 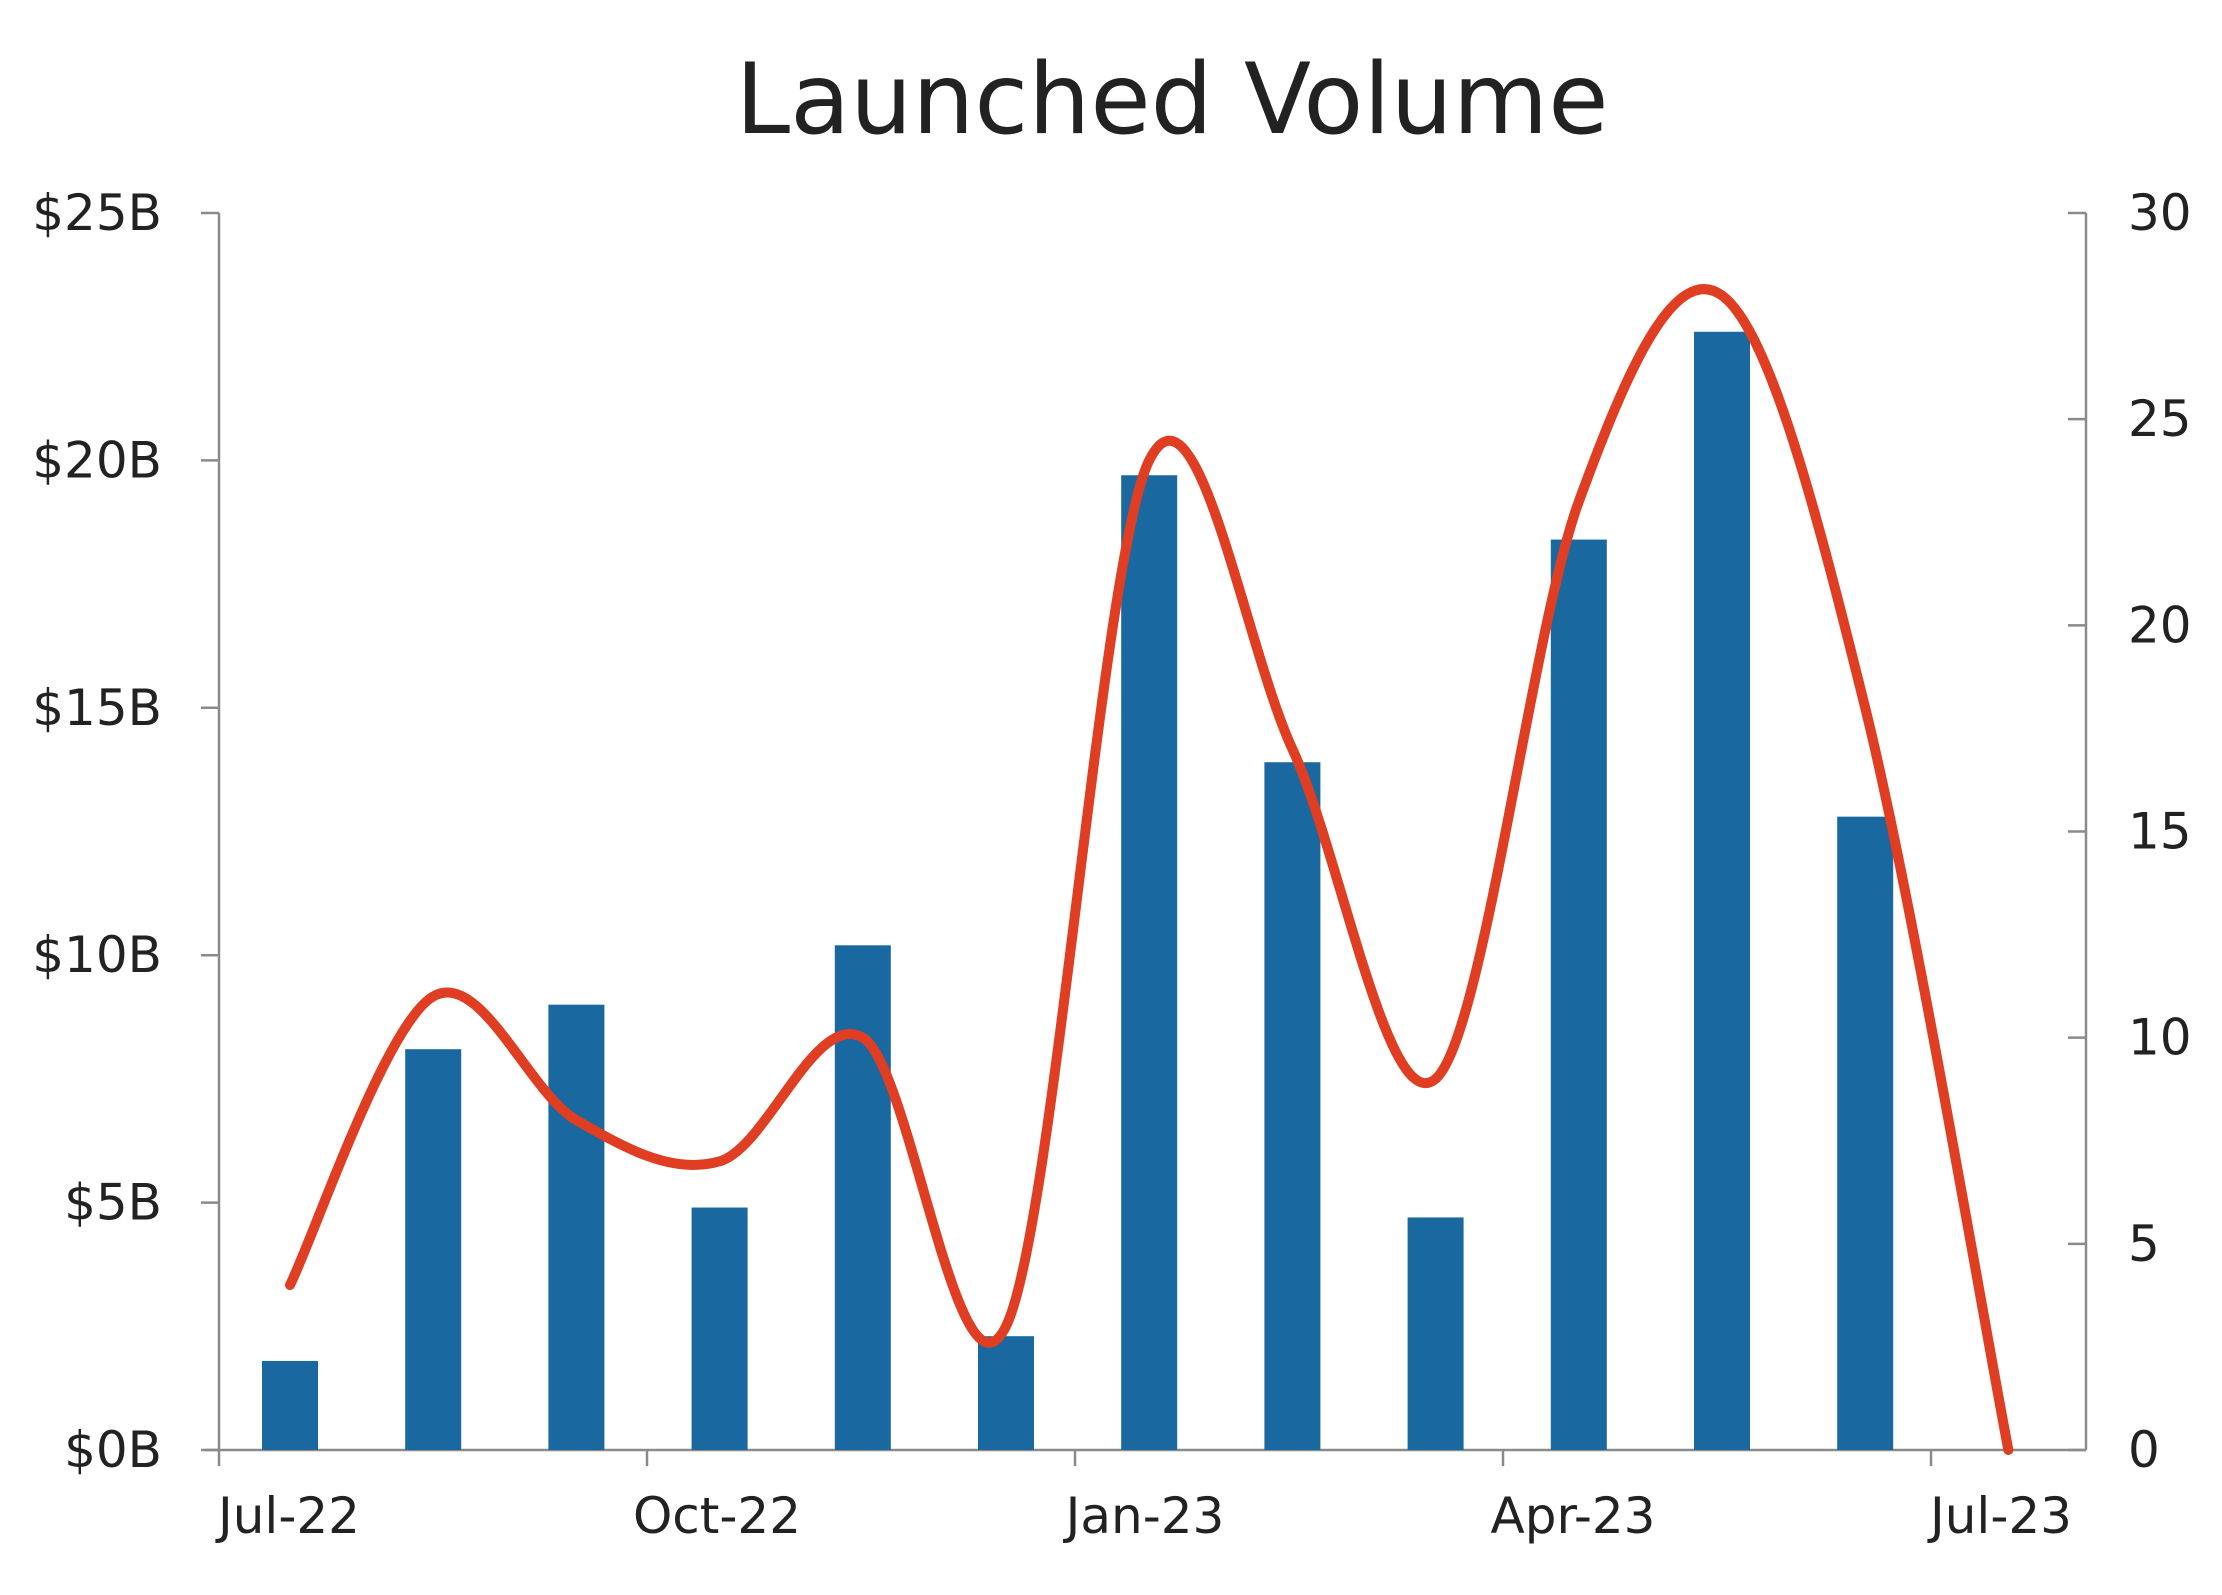 What do you see at coordinates (2144, 1244) in the screenshot?
I see `y2-tick-label: 5` at bounding box center [2144, 1244].